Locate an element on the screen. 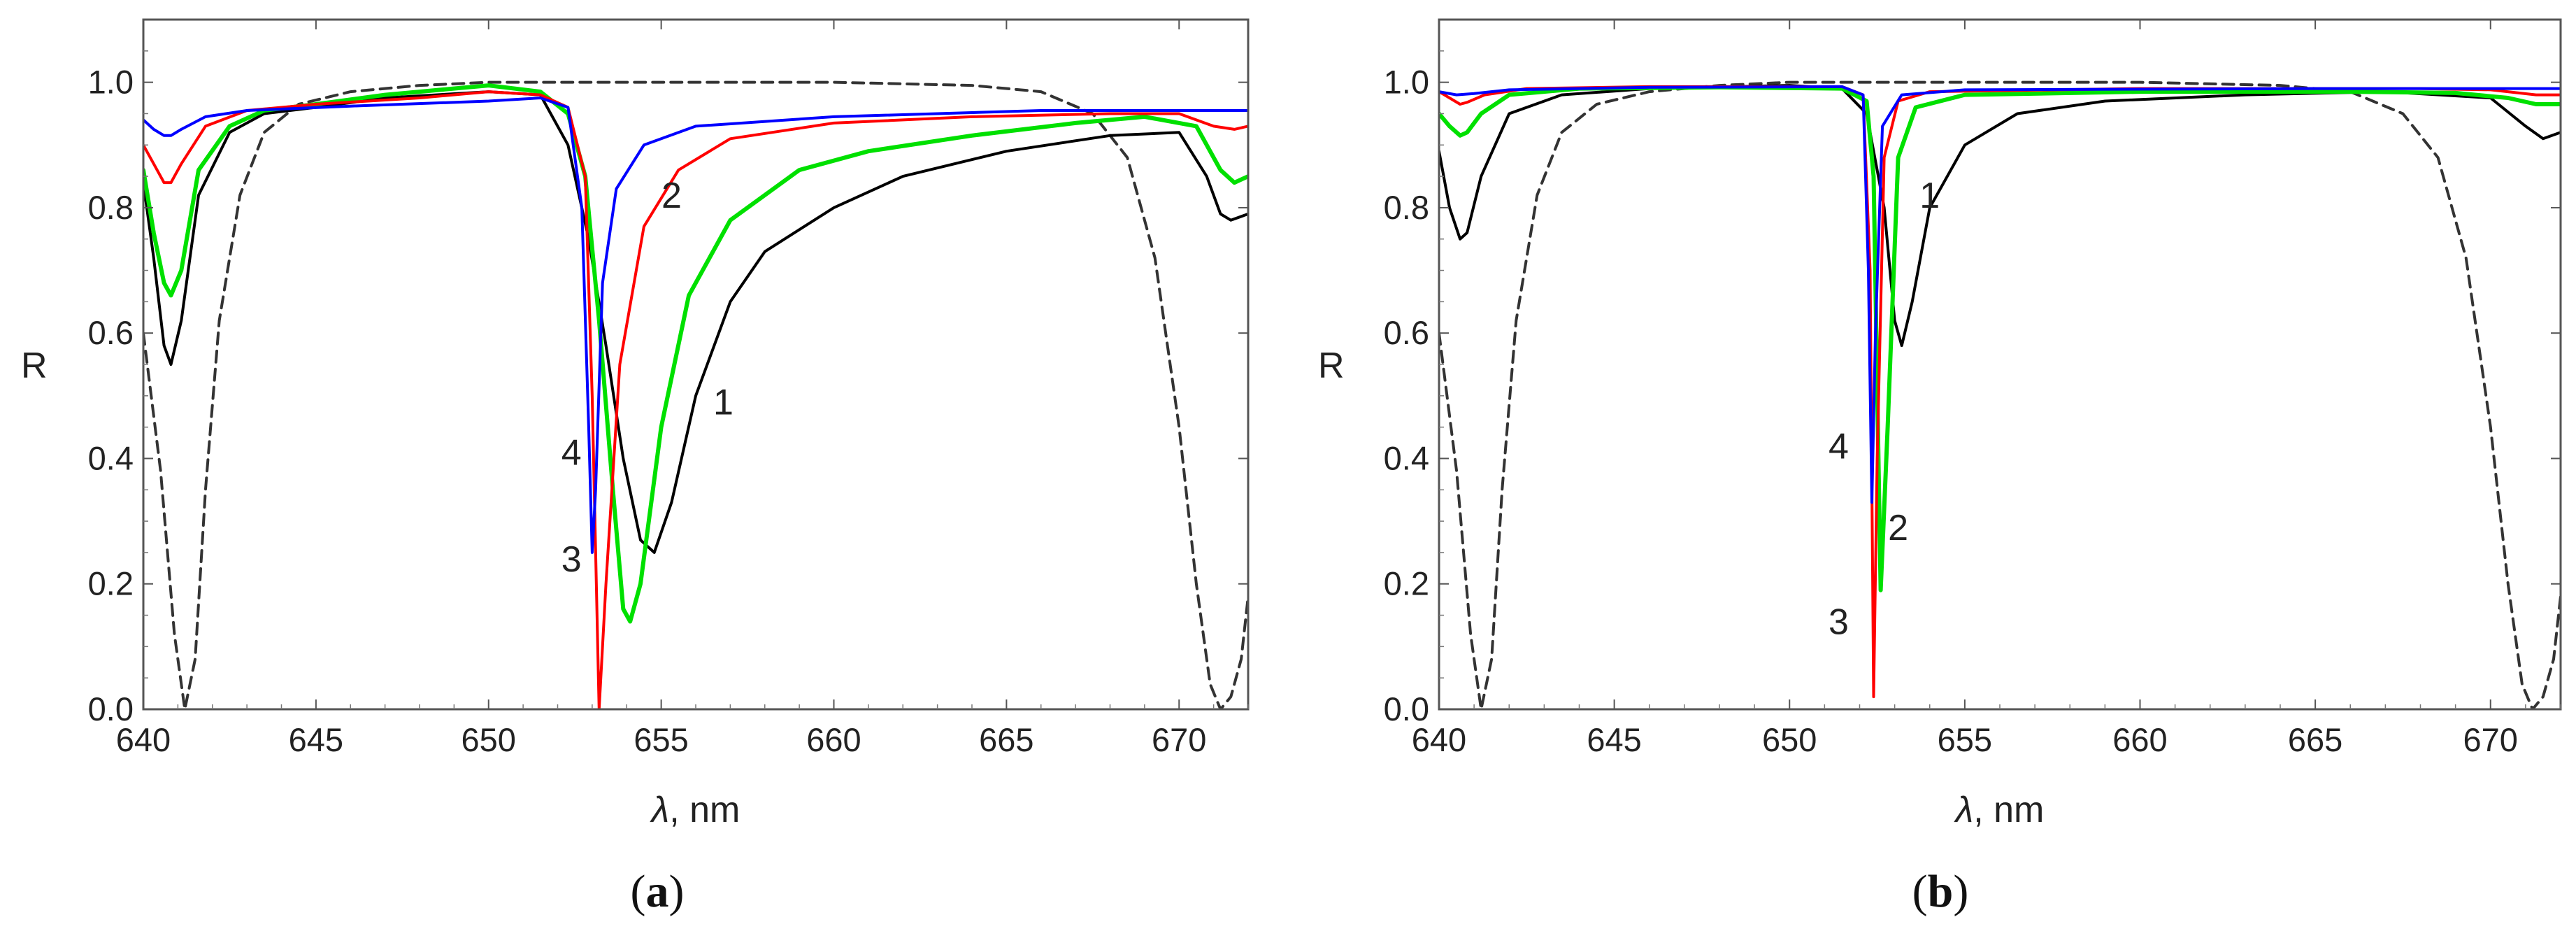 This screenshot has width=2576, height=931. x-axis-symbol-b: λ is located at coordinates (1964, 810).